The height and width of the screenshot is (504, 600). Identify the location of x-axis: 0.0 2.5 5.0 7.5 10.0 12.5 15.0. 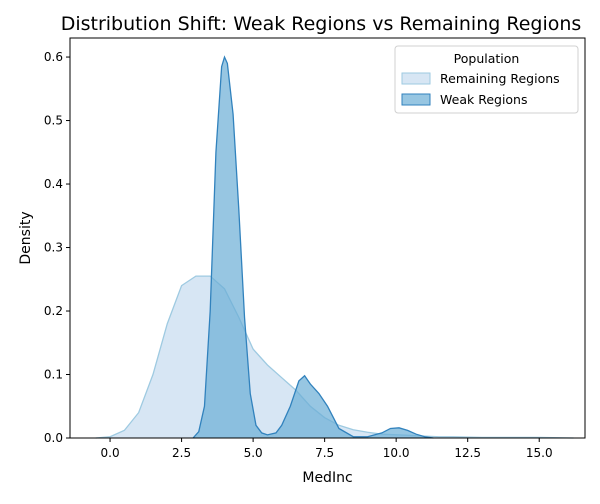
(327, 449).